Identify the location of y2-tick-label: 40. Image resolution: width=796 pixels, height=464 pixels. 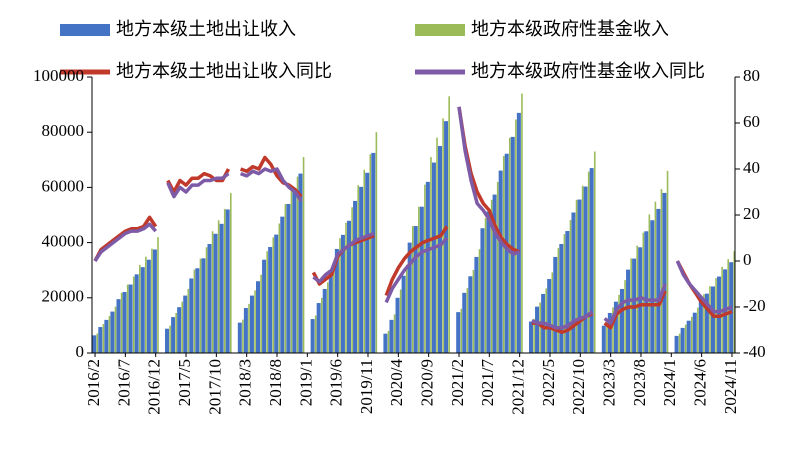
(751, 167).